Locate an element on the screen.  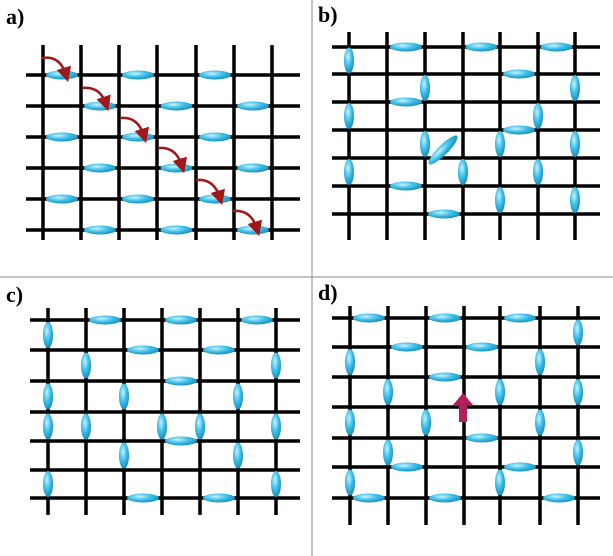
panel-label: a) is located at coordinates (15, 16).